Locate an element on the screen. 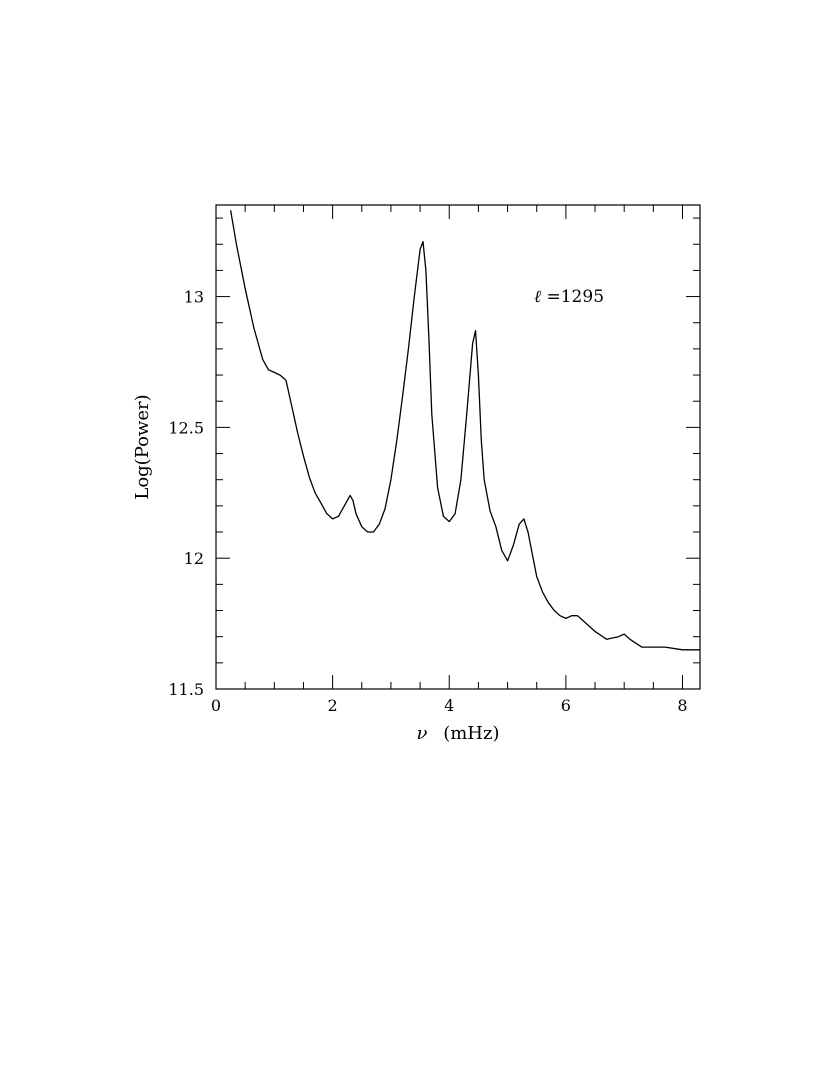  y-tick-label: 13 is located at coordinates (194, 297).